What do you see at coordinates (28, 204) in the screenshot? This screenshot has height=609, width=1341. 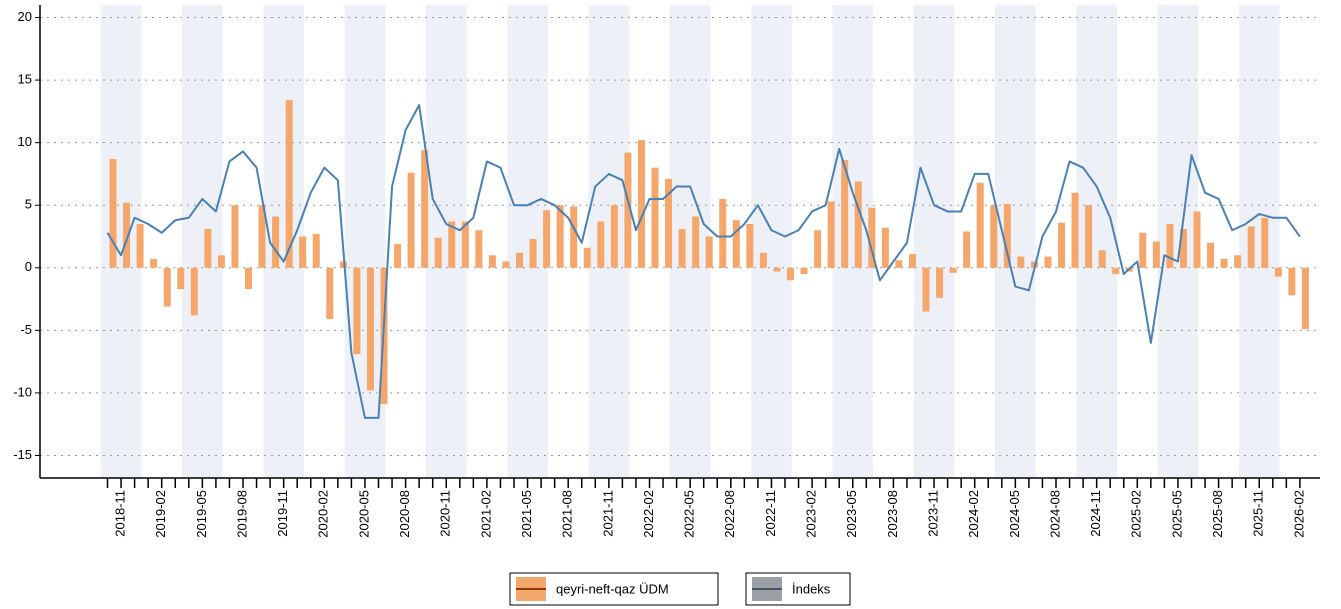 I see `y-tick-label: 5` at bounding box center [28, 204].